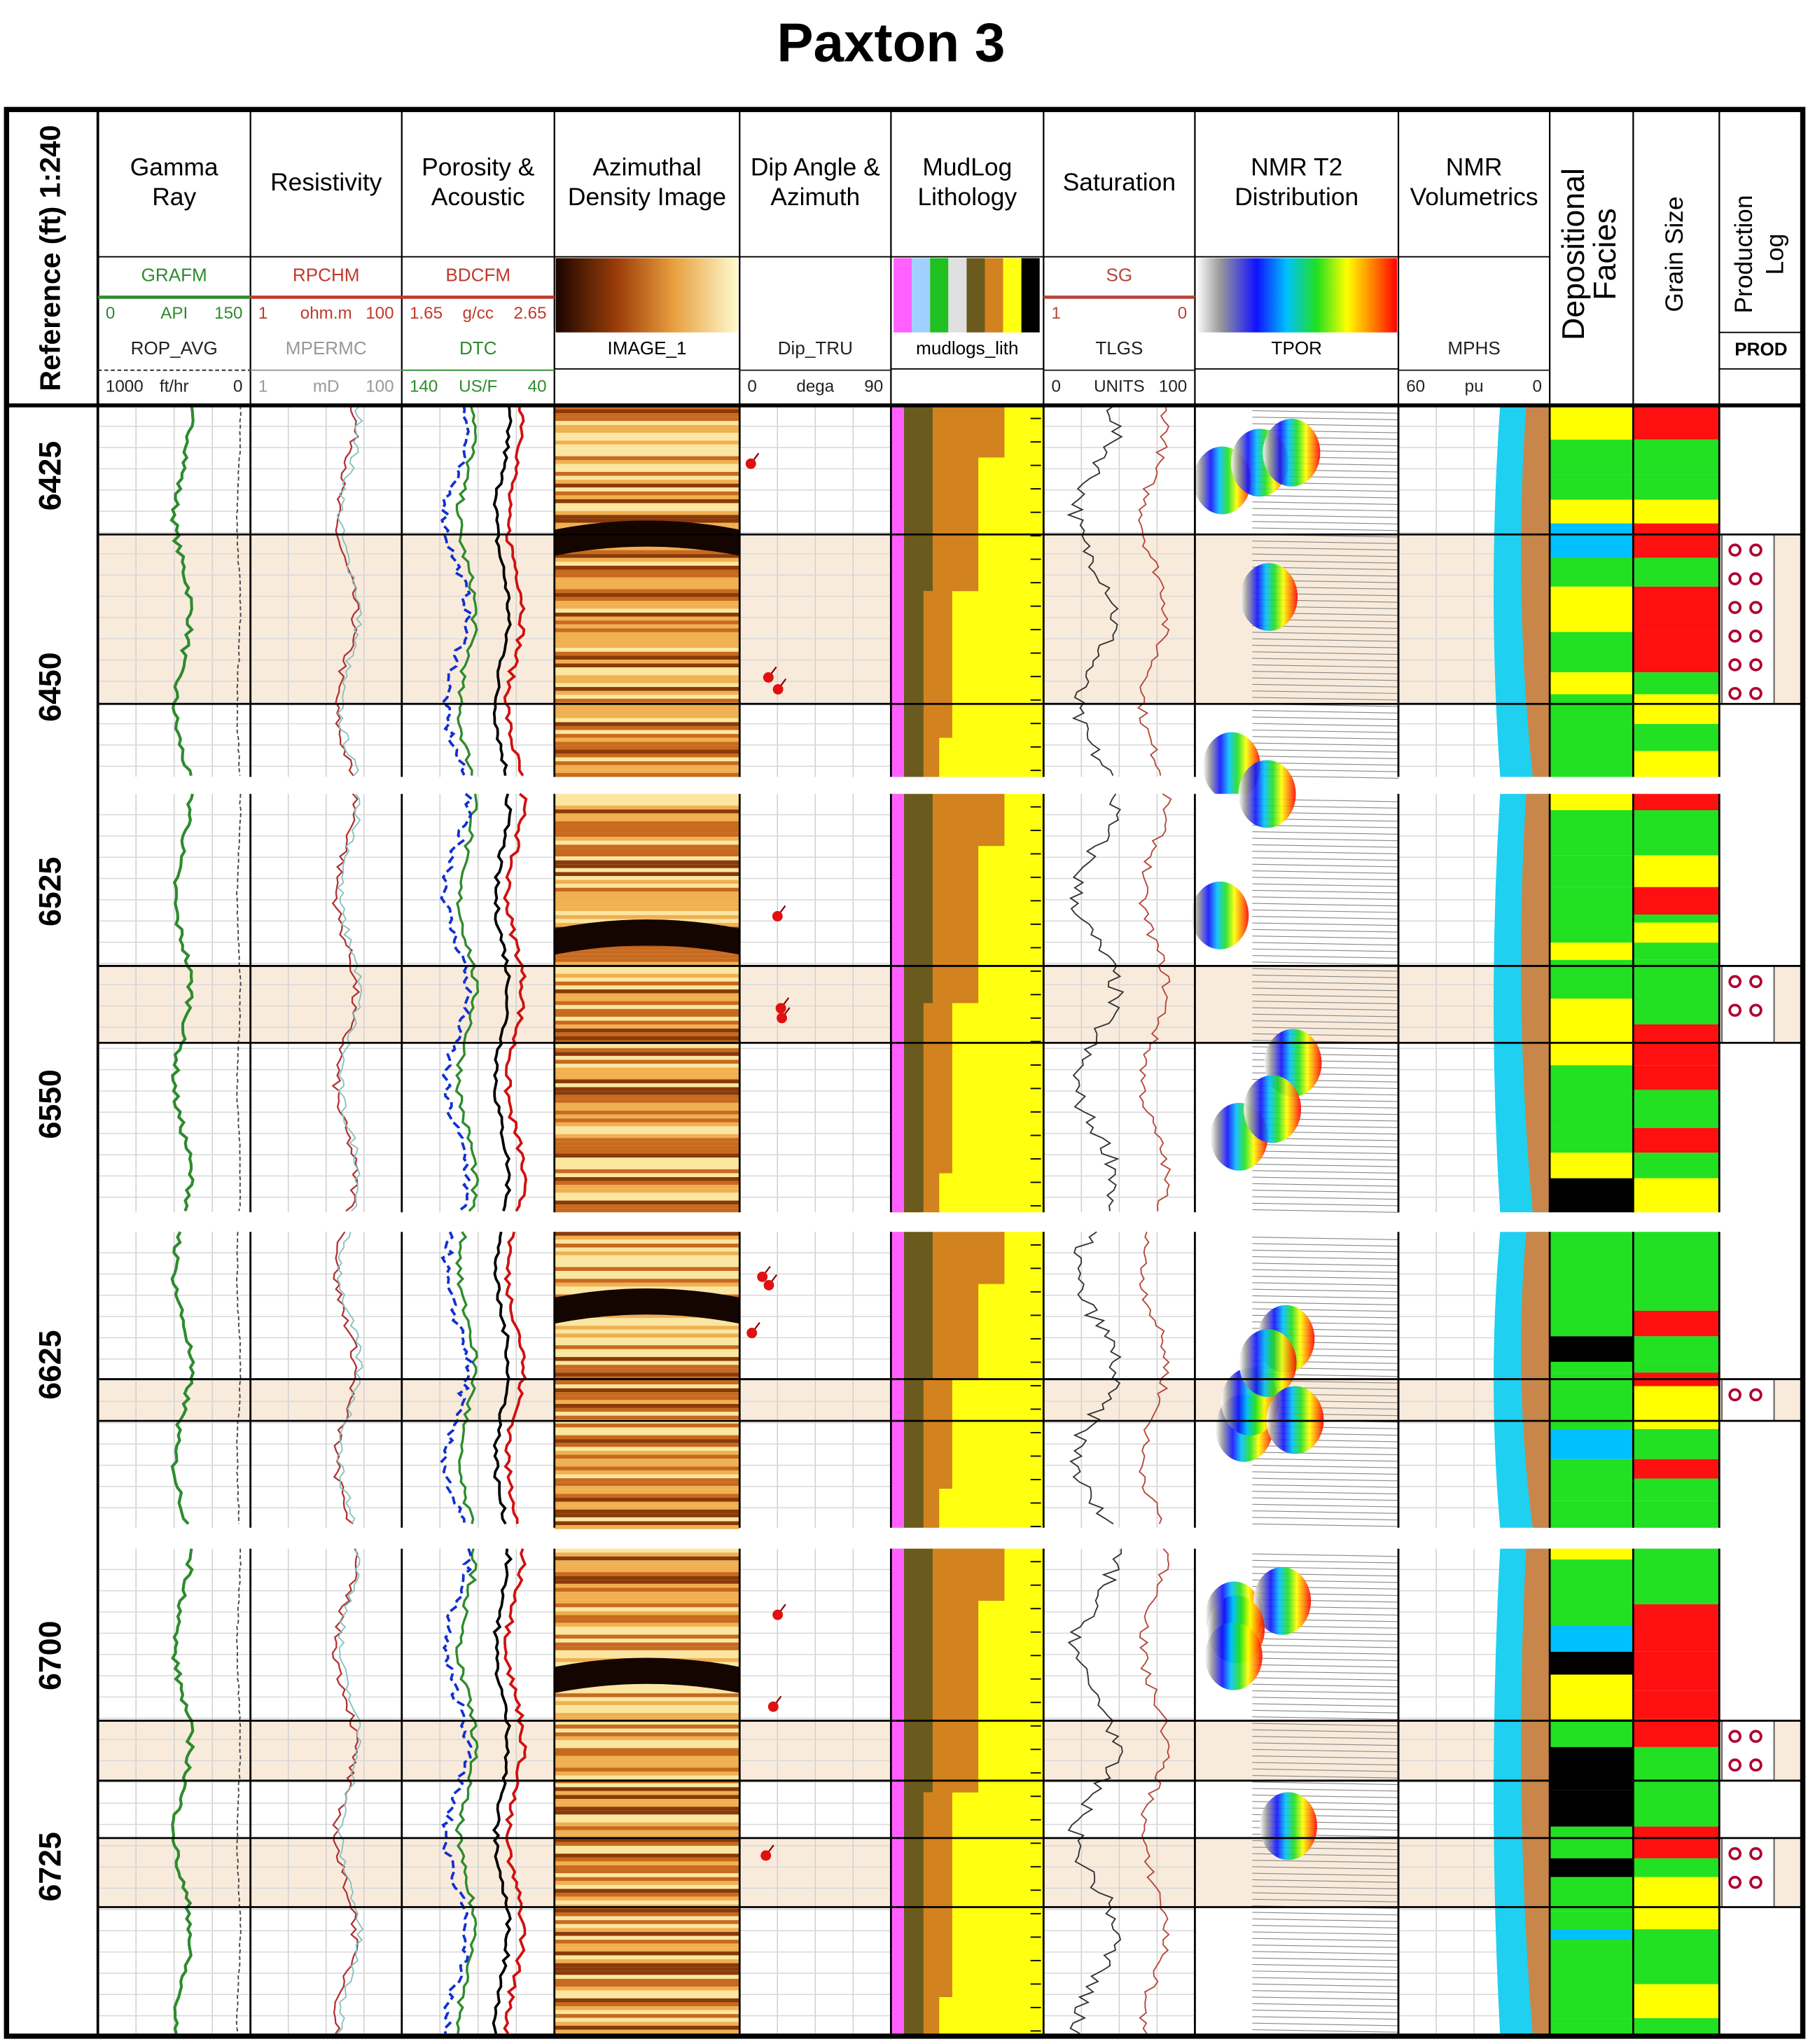 Image resolution: width=1808 pixels, height=2044 pixels. I want to click on nmr-colorbar, so click(1297, 295).